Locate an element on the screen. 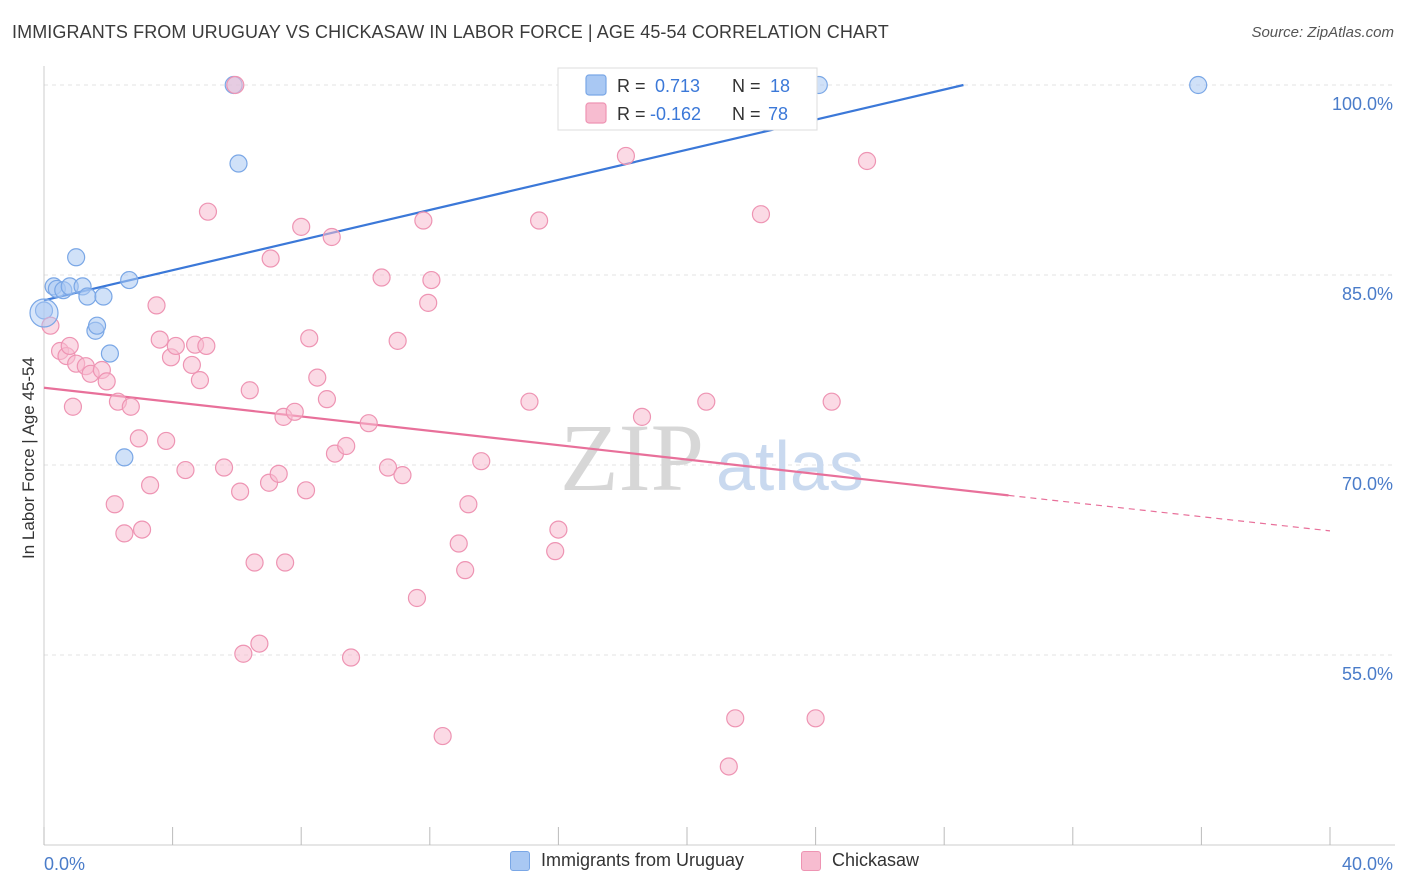 Image resolution: width=1406 pixels, height=892 pixels. legend-n-label-pink: N = is located at coordinates (746, 114).